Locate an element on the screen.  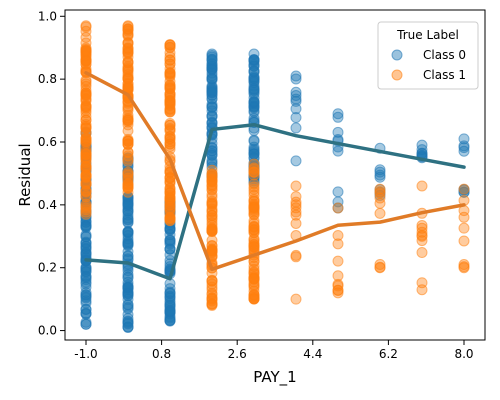
legend-box is located at coordinates (428, 55).